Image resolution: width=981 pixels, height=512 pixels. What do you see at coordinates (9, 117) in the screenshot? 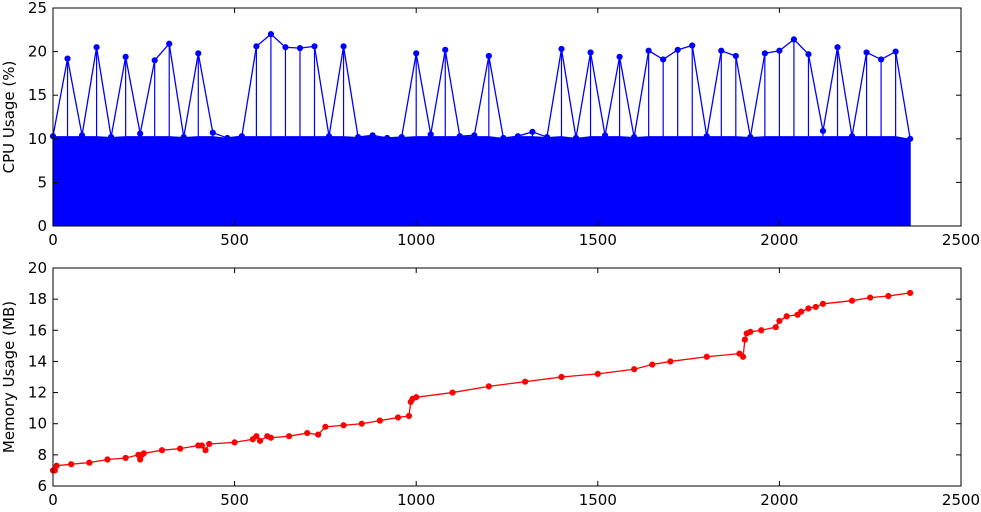
I see `cpu-y-axis-label: CPU Usage (%)` at bounding box center [9, 117].